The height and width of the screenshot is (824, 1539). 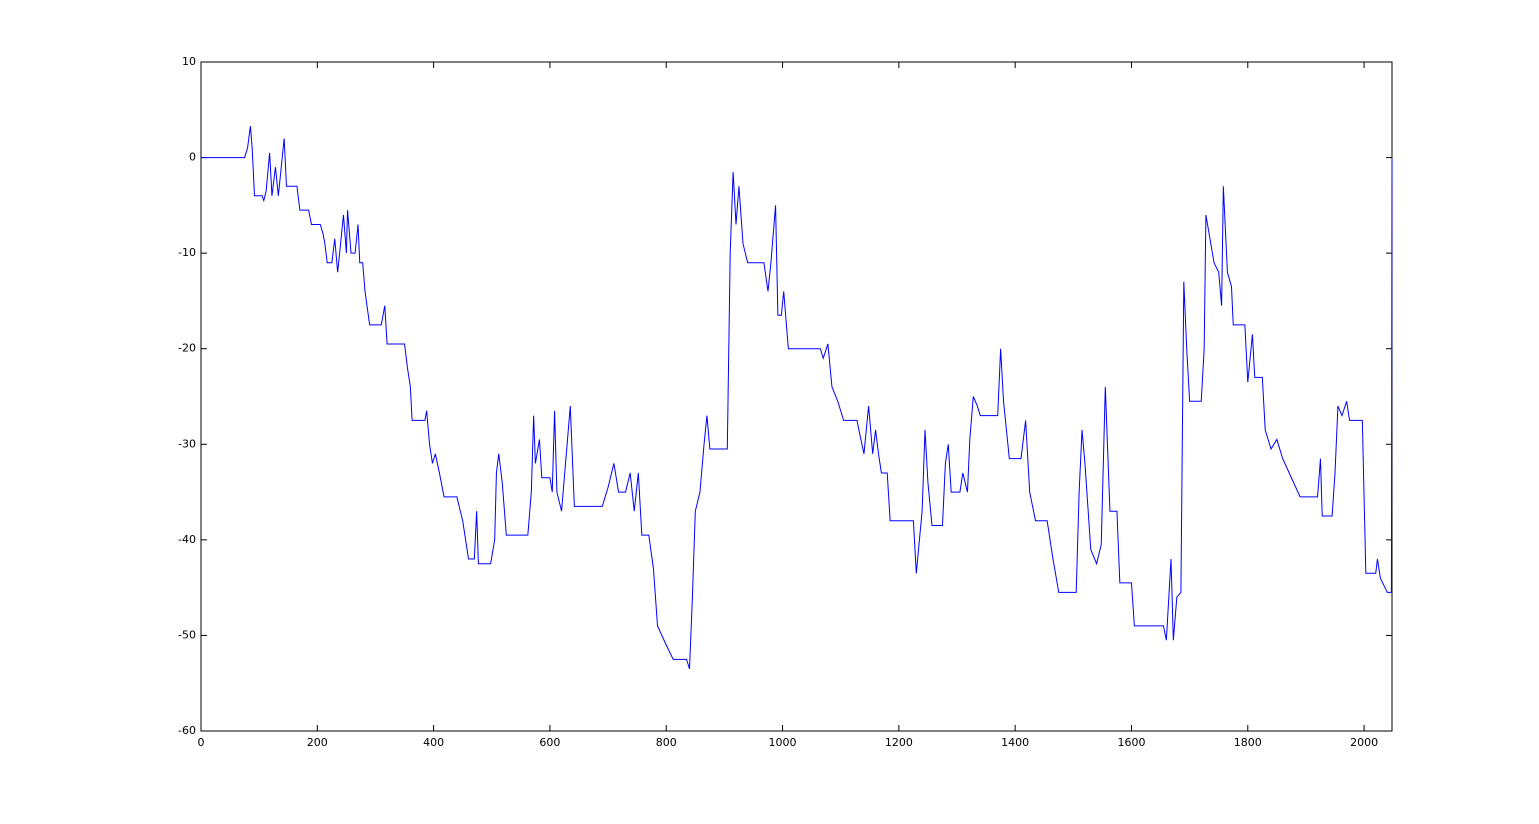 What do you see at coordinates (666, 742) in the screenshot?
I see `x-tick-label: 800` at bounding box center [666, 742].